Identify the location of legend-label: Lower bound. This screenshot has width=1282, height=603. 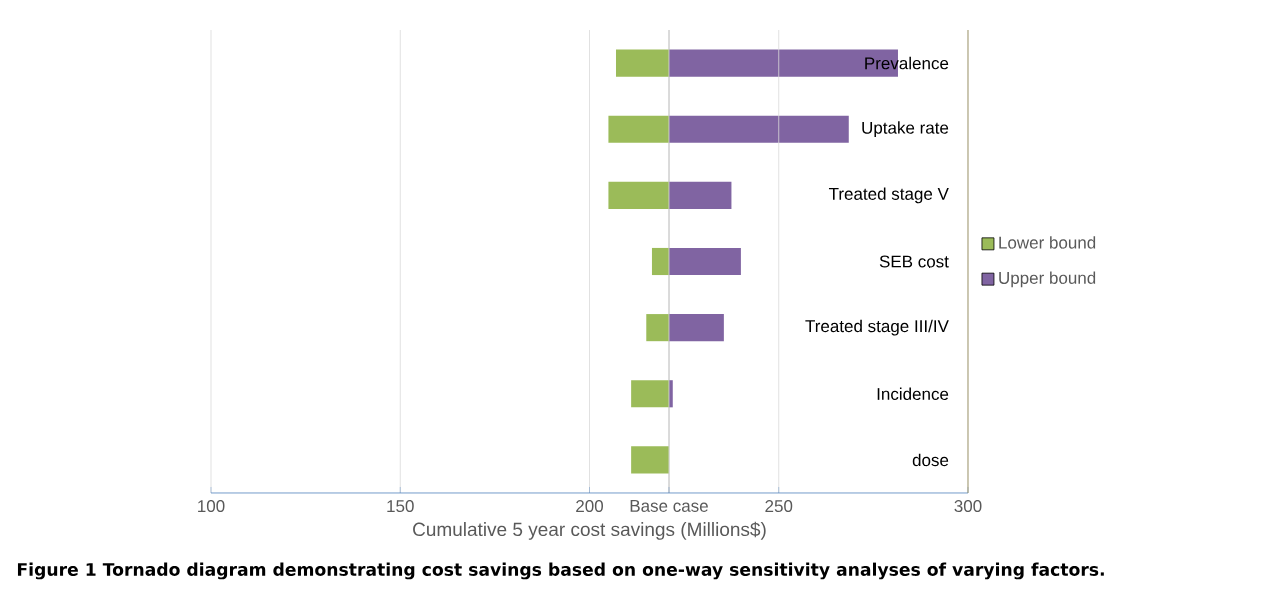
(1047, 242).